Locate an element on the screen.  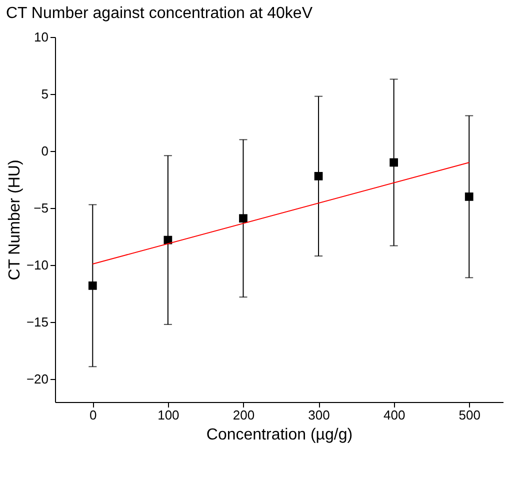
y-tick-label: 5 is located at coordinates (44, 94).